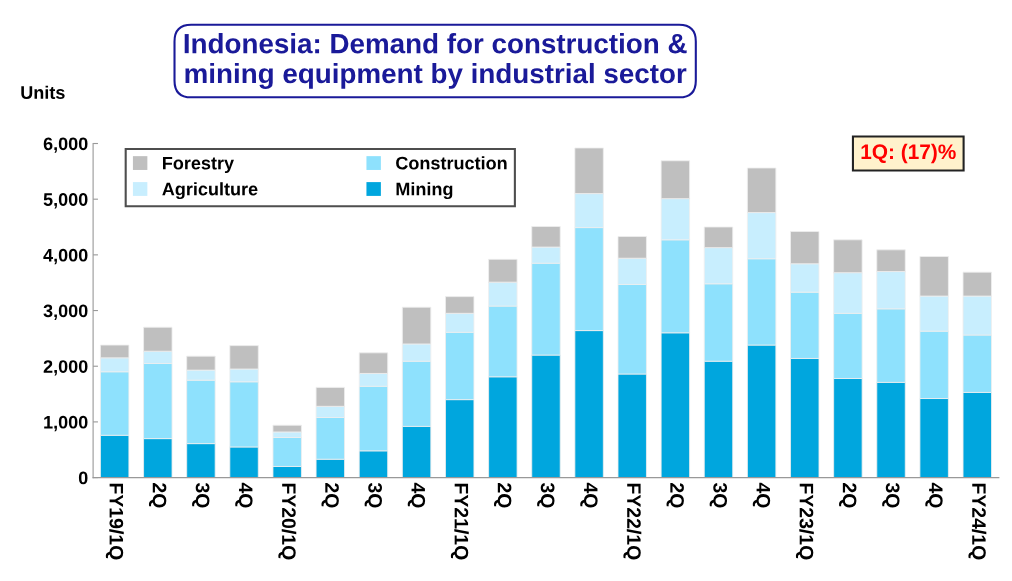  What do you see at coordinates (65, 312) in the screenshot?
I see `y-tick-label: 3,000` at bounding box center [65, 312].